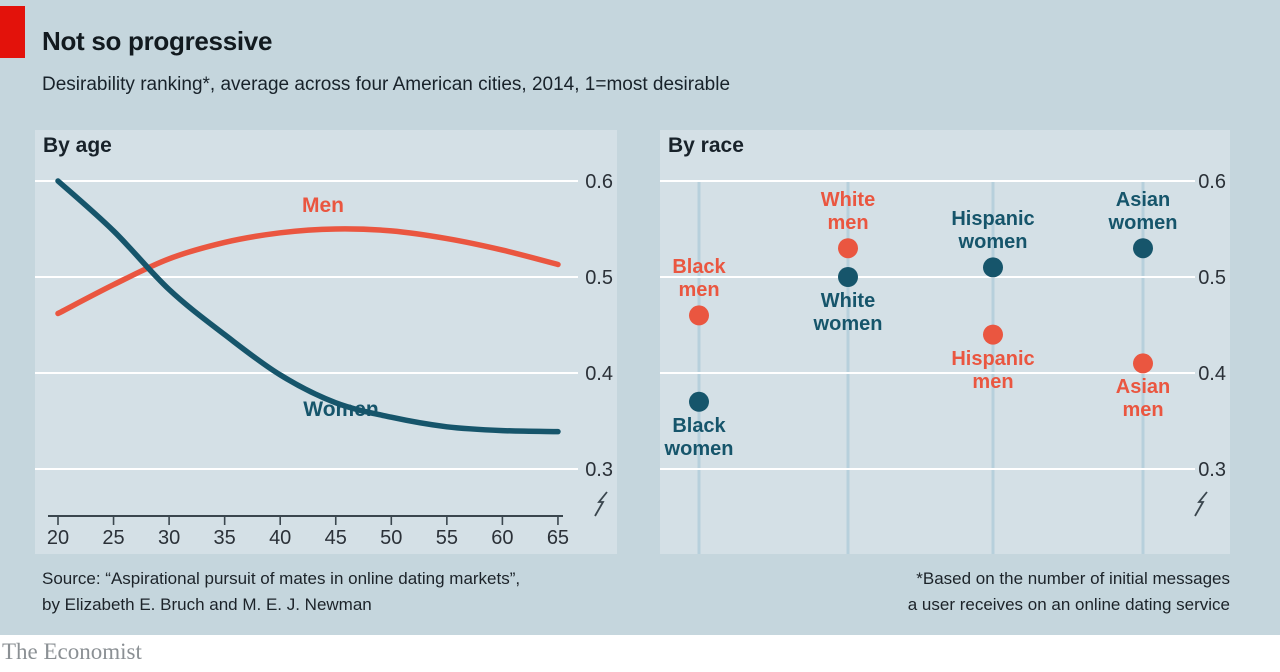  What do you see at coordinates (12, 32) in the screenshot?
I see `economist-red-tab` at bounding box center [12, 32].